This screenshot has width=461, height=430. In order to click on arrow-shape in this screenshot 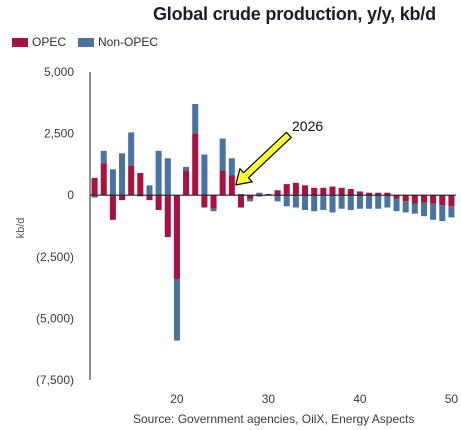, I will do `click(263, 158)`.